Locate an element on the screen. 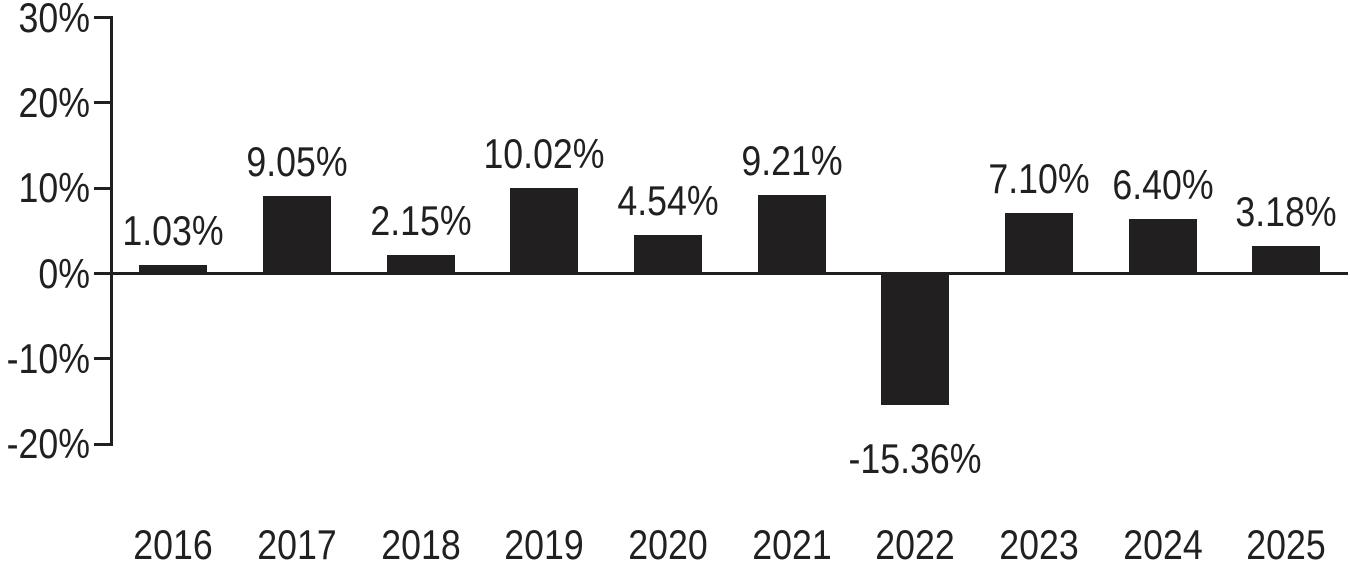 This screenshot has width=1350, height=566. x-axis-category-label: 2016 is located at coordinates (173, 543).